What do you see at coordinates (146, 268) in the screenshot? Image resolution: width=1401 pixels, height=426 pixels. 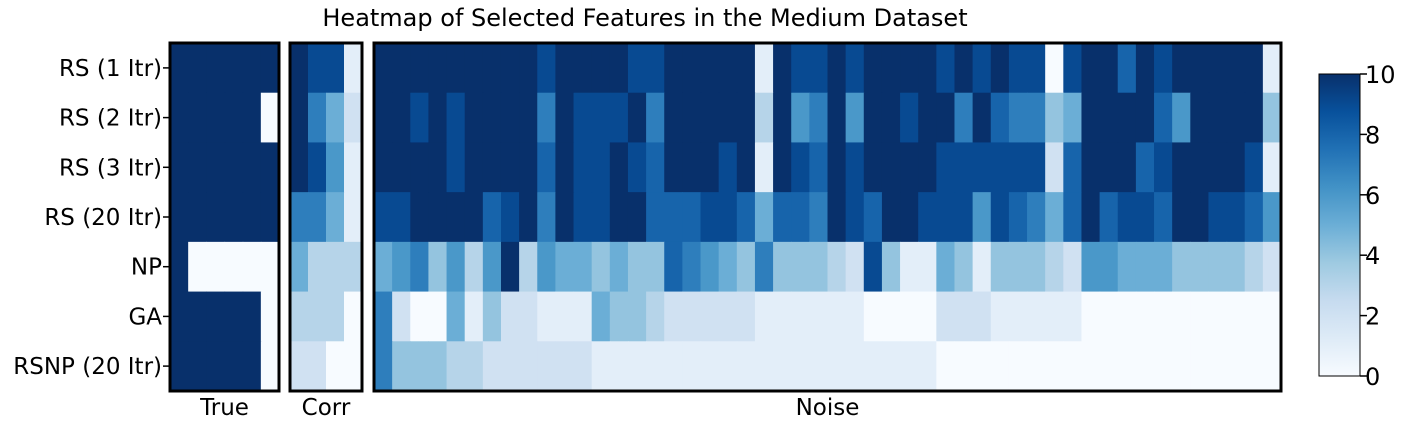 I see `row-label: NP` at bounding box center [146, 268].